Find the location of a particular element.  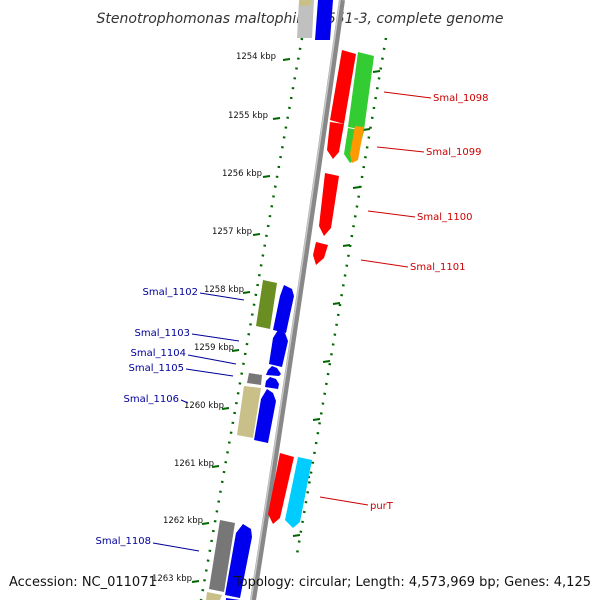

top-edge-genes is located at coordinates (315, 20).